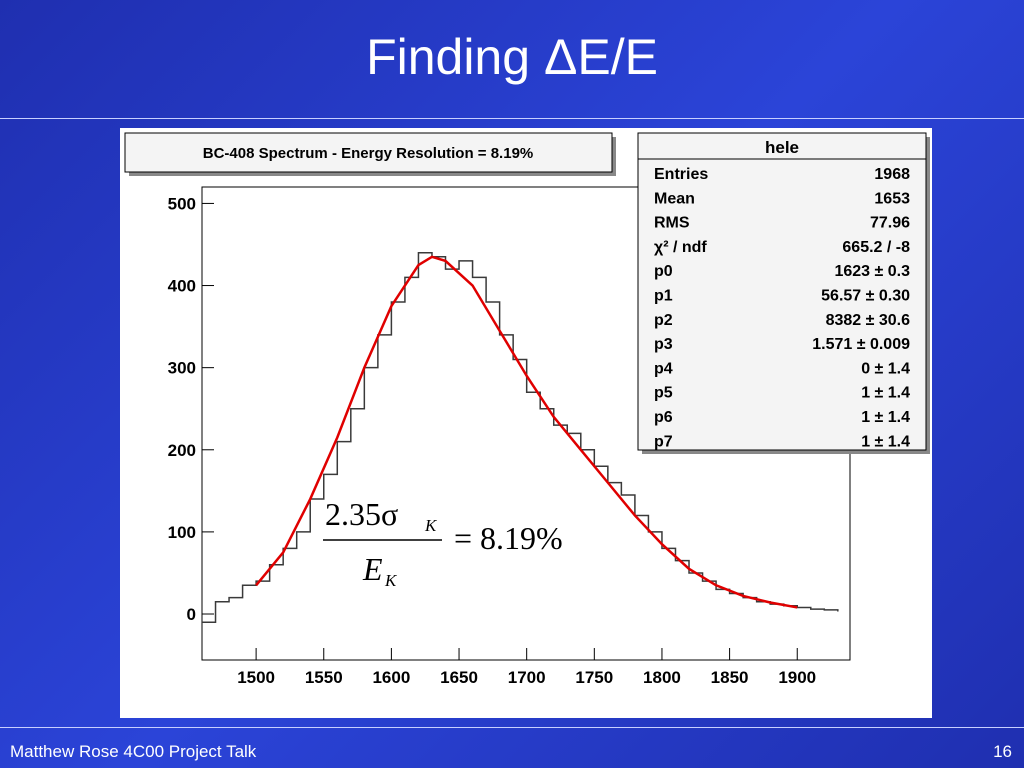 This screenshot has height=768, width=1024. What do you see at coordinates (663, 393) in the screenshot?
I see `stats-label: p5` at bounding box center [663, 393].